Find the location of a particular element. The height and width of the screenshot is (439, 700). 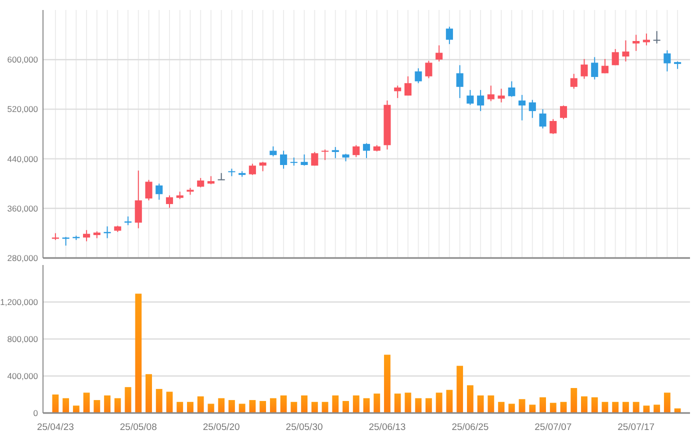

y-tick-label: 400,000 is located at coordinates (22, 375).